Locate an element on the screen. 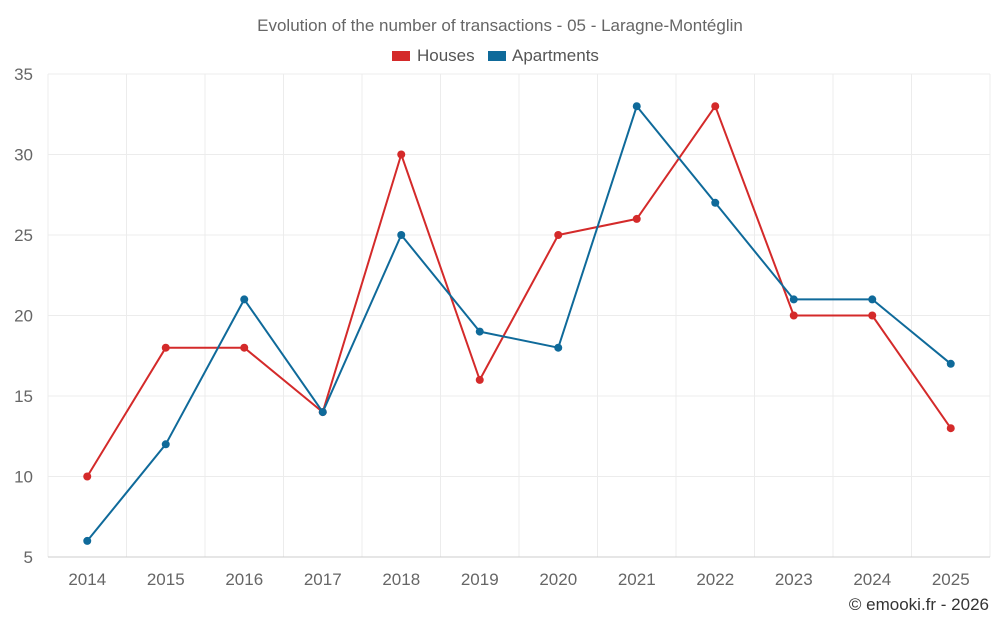 The image size is (1000, 625). credit-text: © emooki.fr - 2026 is located at coordinates (919, 604).